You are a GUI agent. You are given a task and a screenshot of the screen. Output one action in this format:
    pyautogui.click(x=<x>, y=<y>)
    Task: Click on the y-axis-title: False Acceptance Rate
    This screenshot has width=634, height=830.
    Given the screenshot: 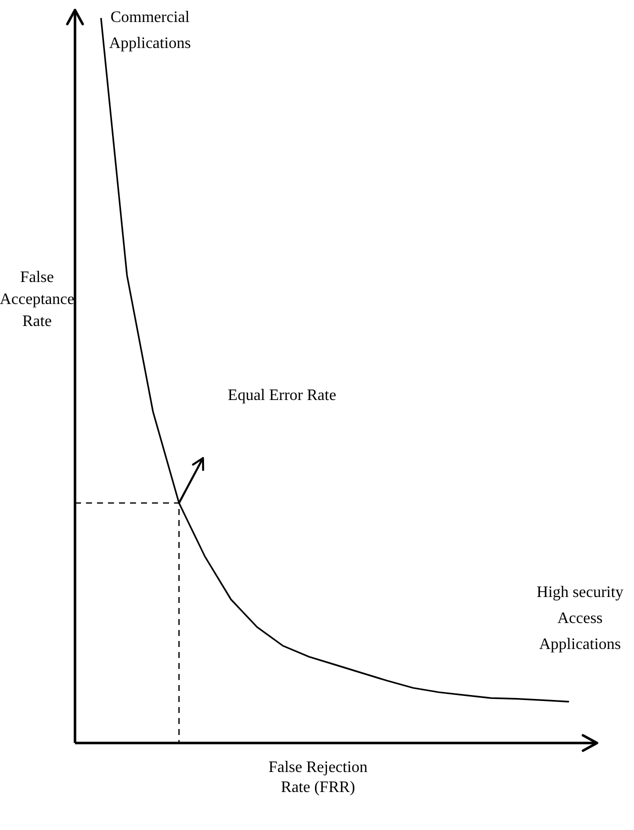 What is the action you would take?
    pyautogui.click(x=37, y=299)
    